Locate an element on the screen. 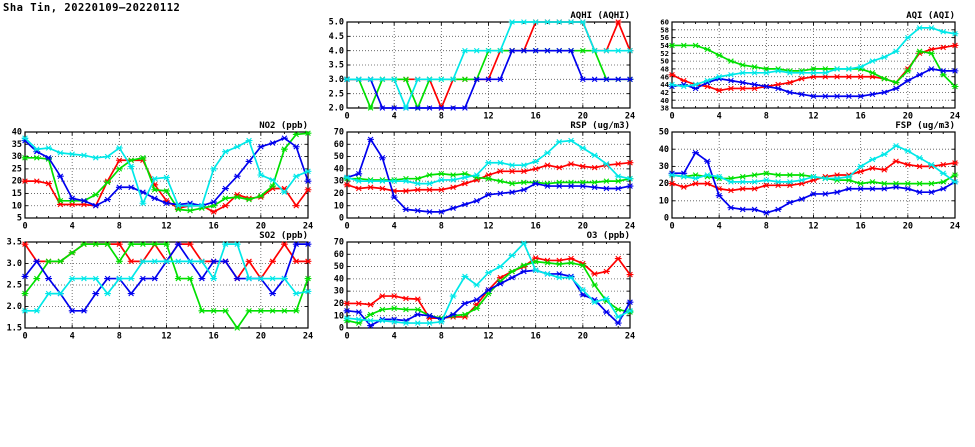 Image resolution: width=975 pixels, height=447 pixels. y-tick-label: 52 is located at coordinates (664, 53).